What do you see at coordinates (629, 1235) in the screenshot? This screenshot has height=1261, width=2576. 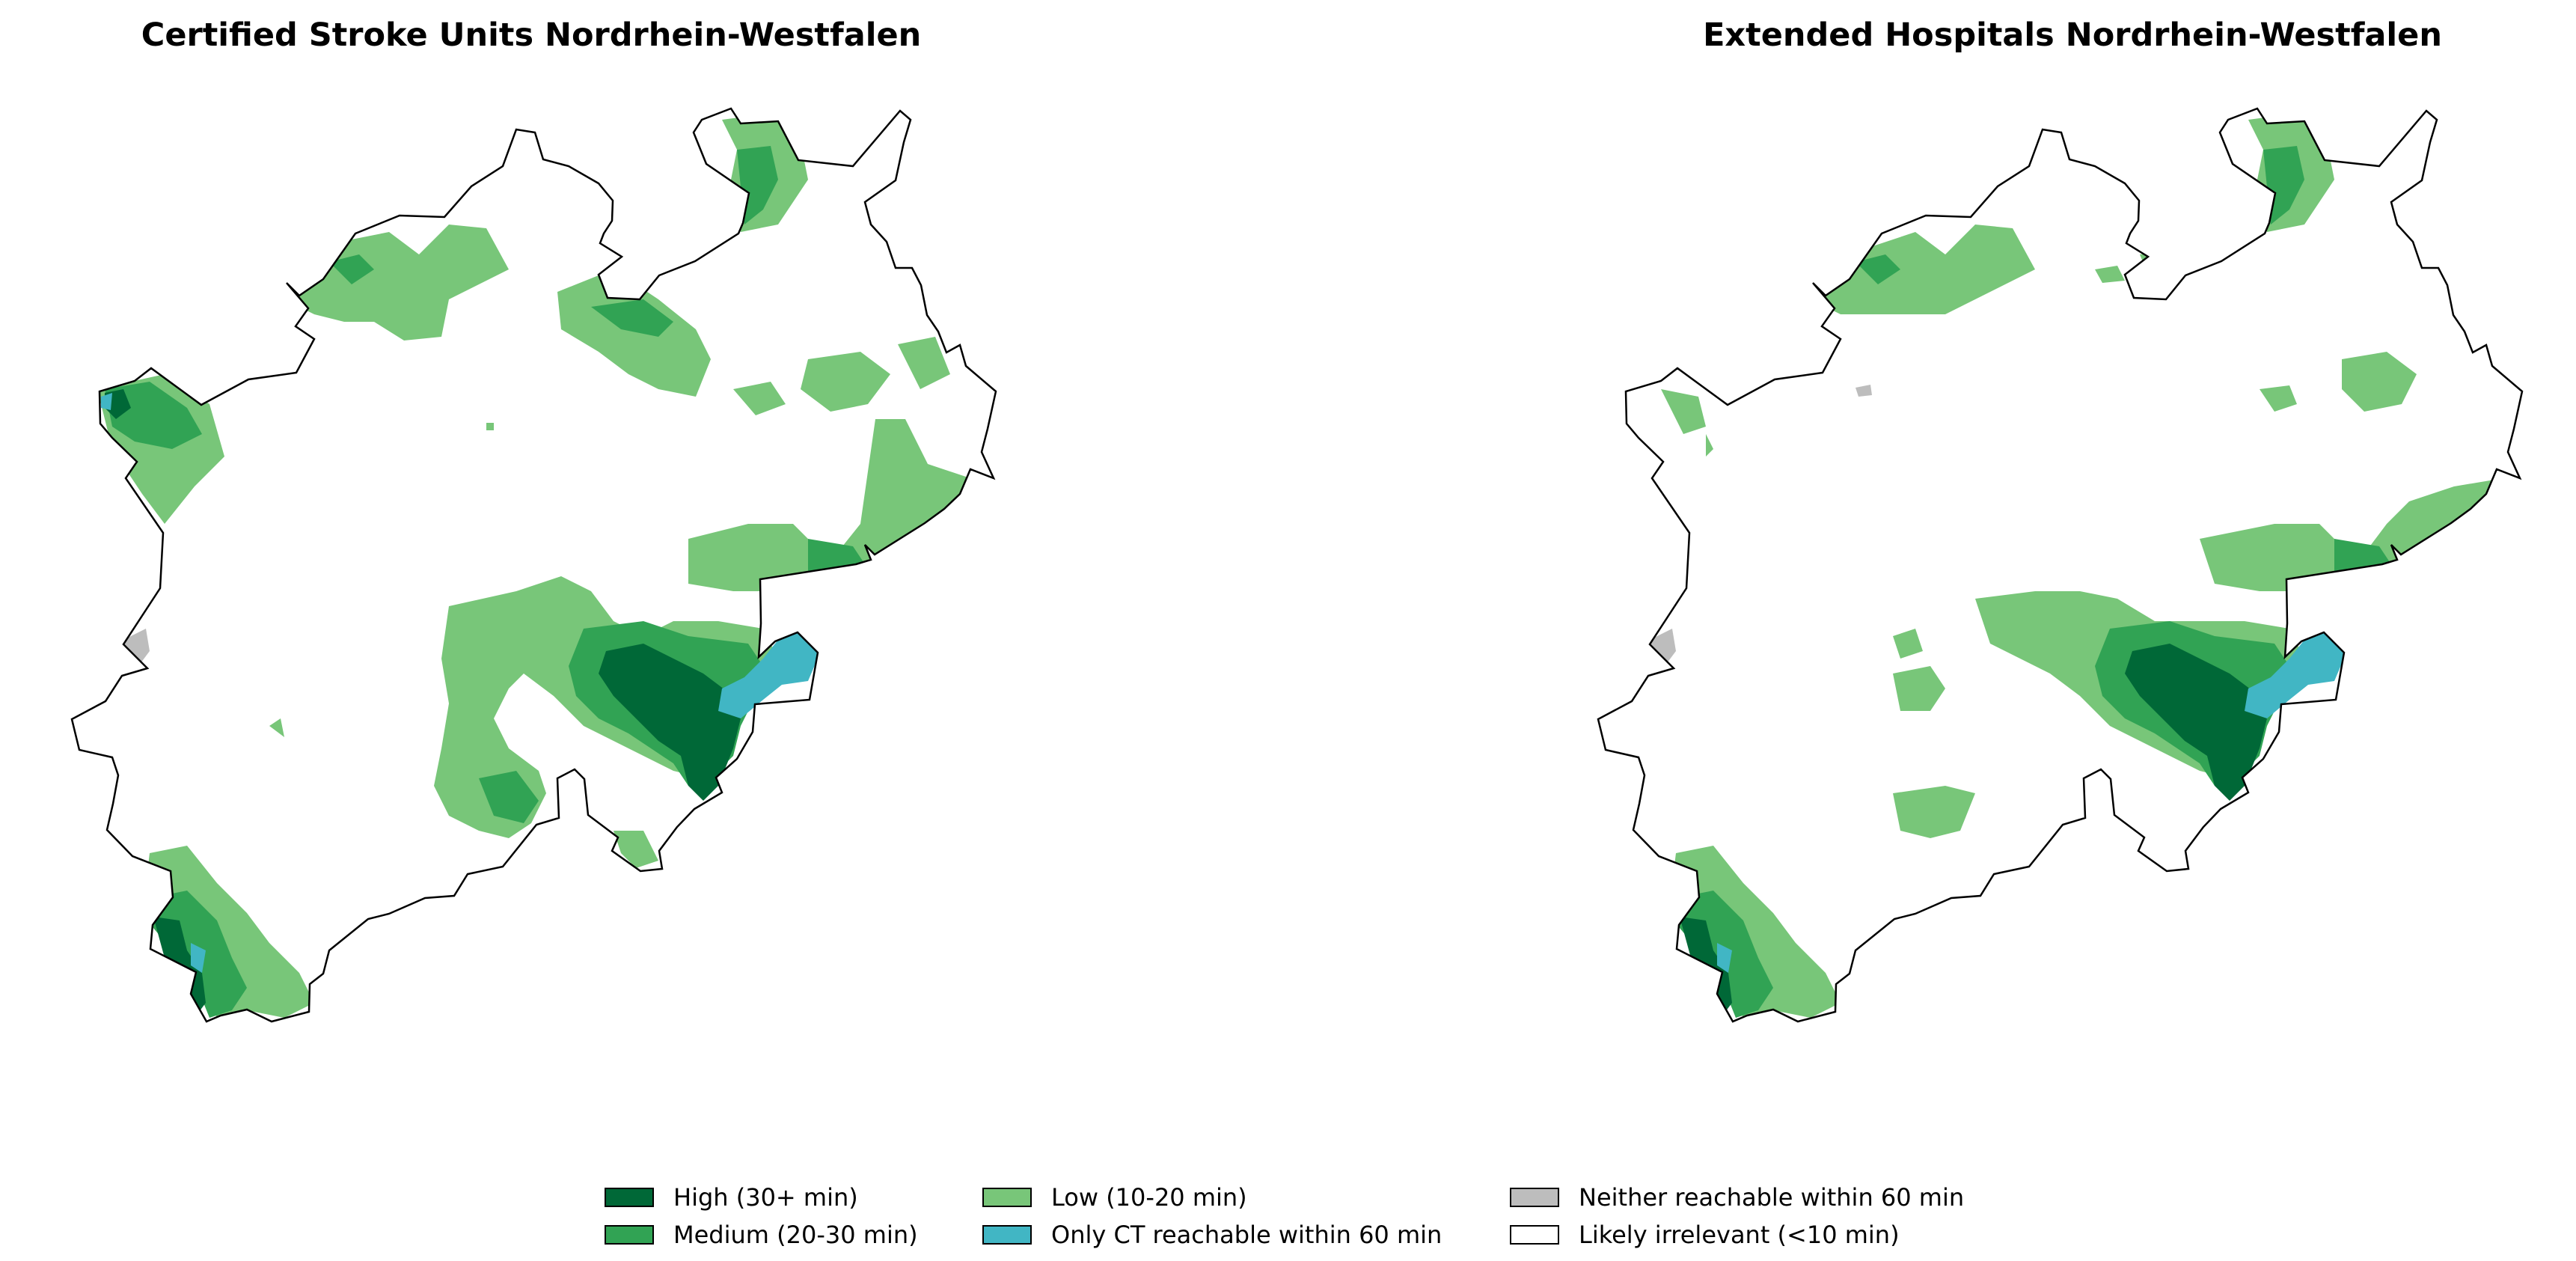 I see `legend-swatch-medium` at bounding box center [629, 1235].